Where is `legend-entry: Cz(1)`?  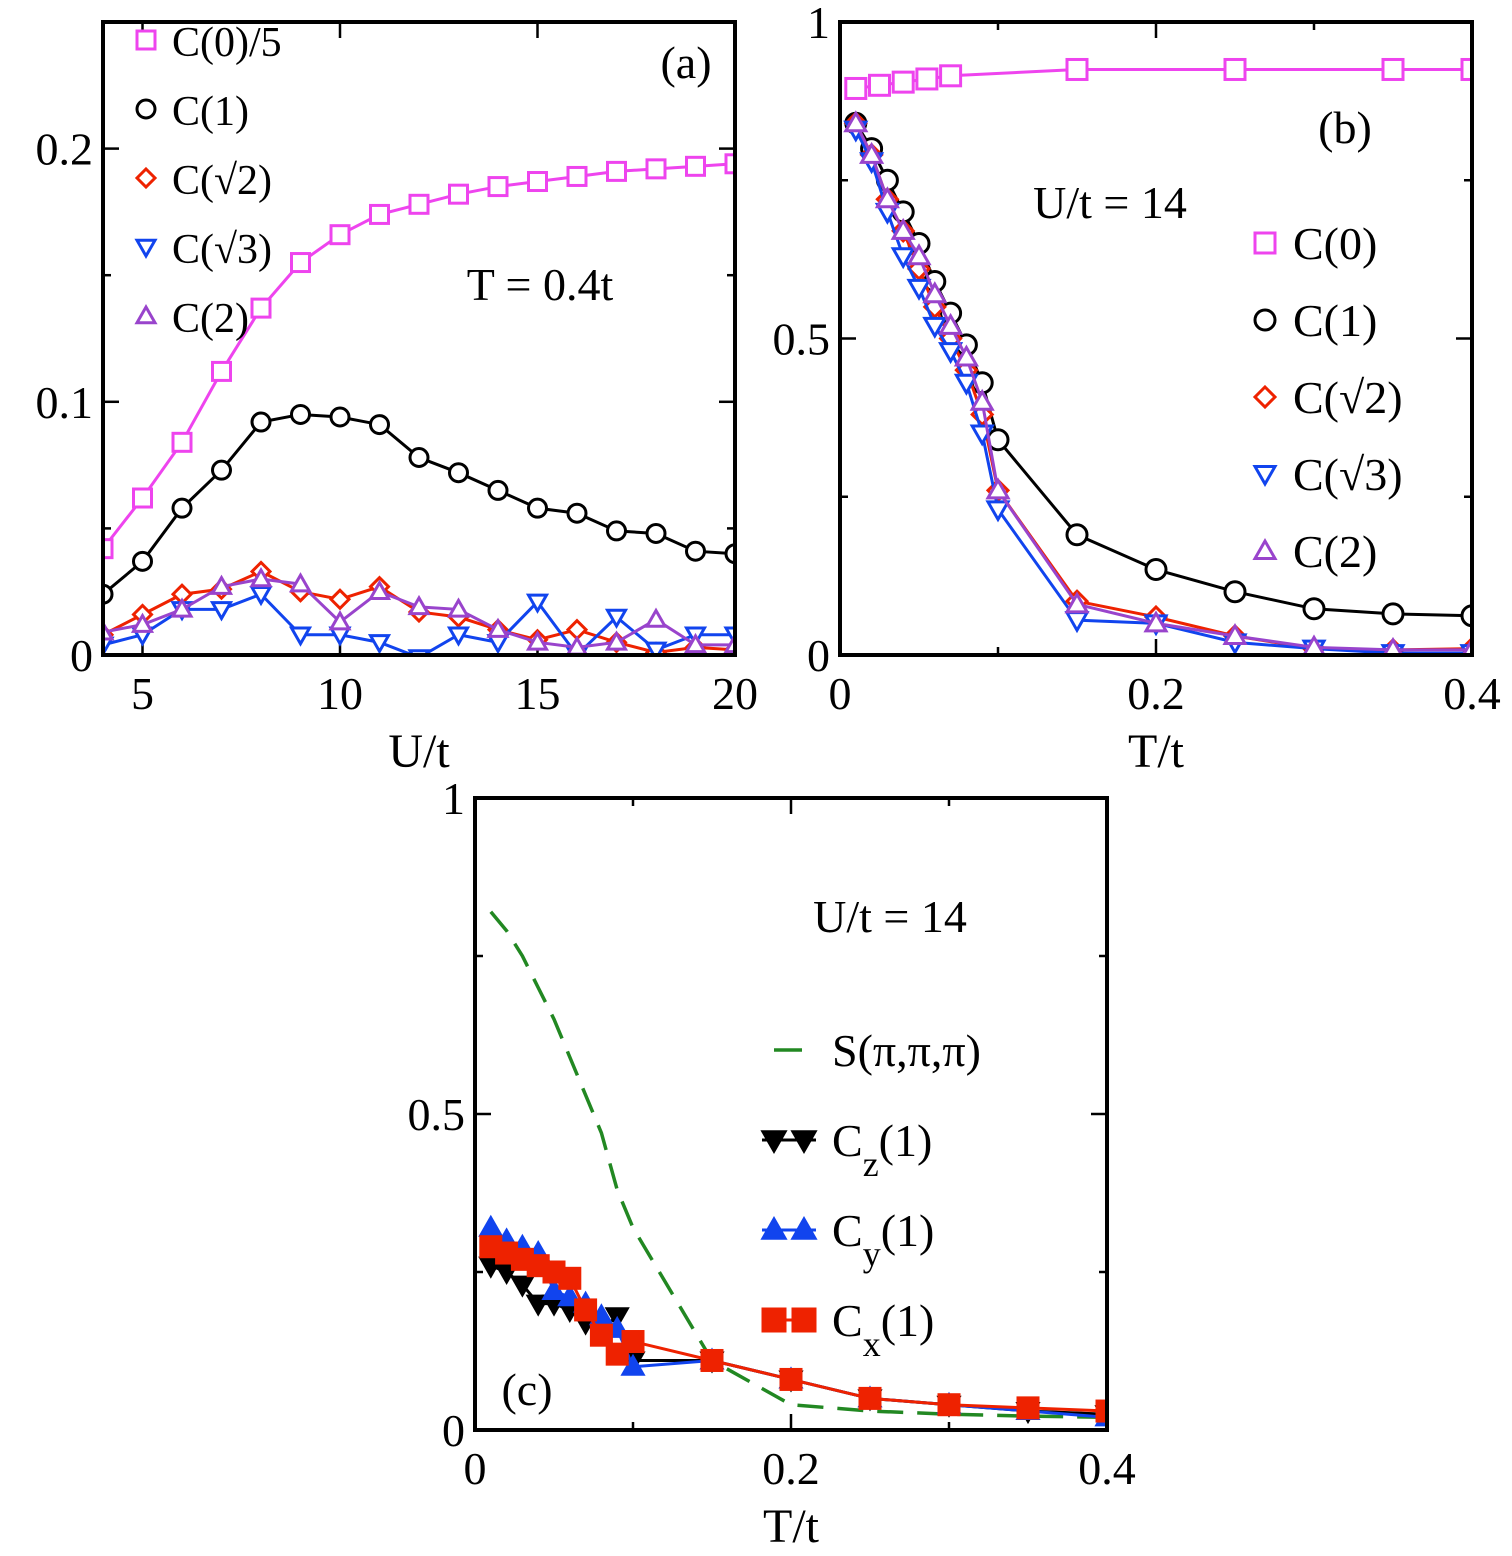
legend-entry: Cz(1) is located at coordinates (846, 1149).